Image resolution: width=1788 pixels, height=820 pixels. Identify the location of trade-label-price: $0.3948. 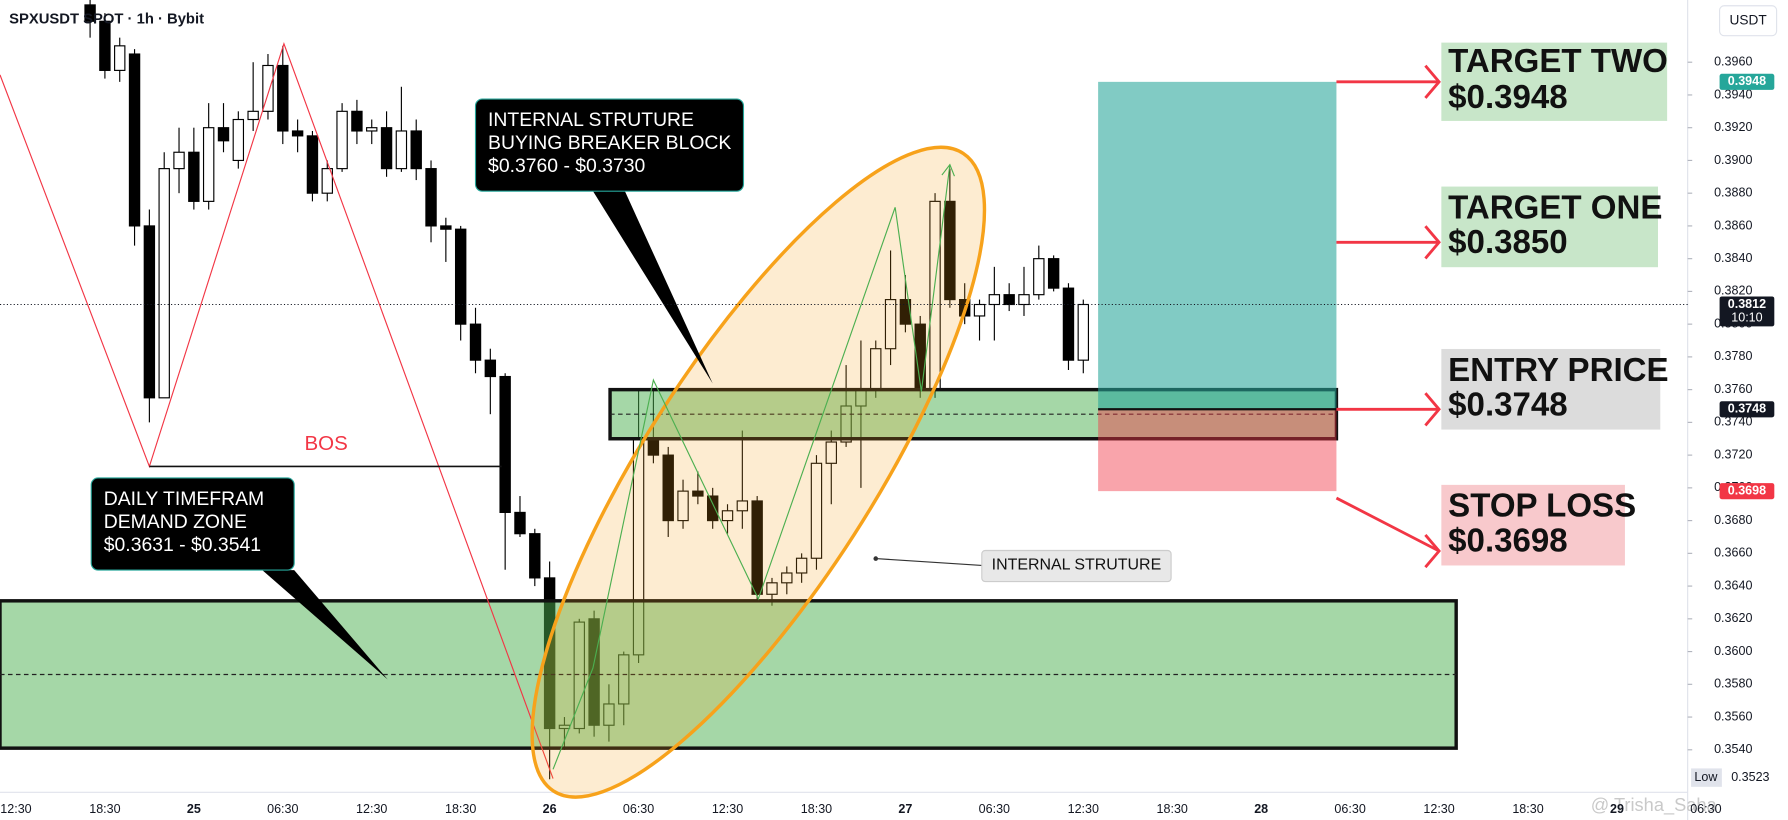
(1507, 97).